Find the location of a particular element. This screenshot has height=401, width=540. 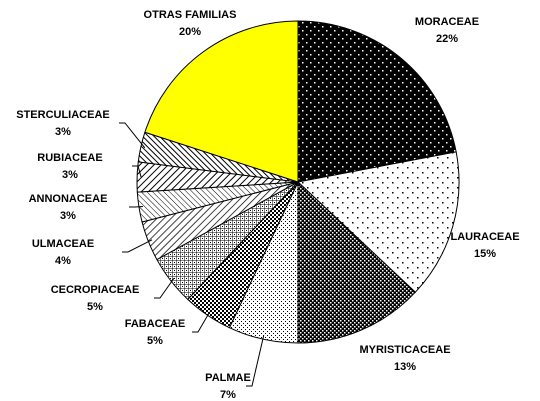

slice-label: MYRISTICACEAE is located at coordinates (404, 350).